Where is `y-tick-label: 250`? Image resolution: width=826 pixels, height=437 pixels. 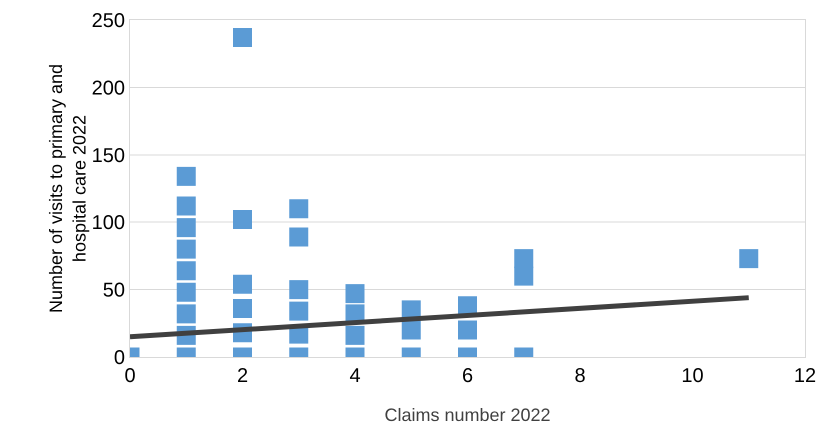
y-tick-label: 250 is located at coordinates (108, 21).